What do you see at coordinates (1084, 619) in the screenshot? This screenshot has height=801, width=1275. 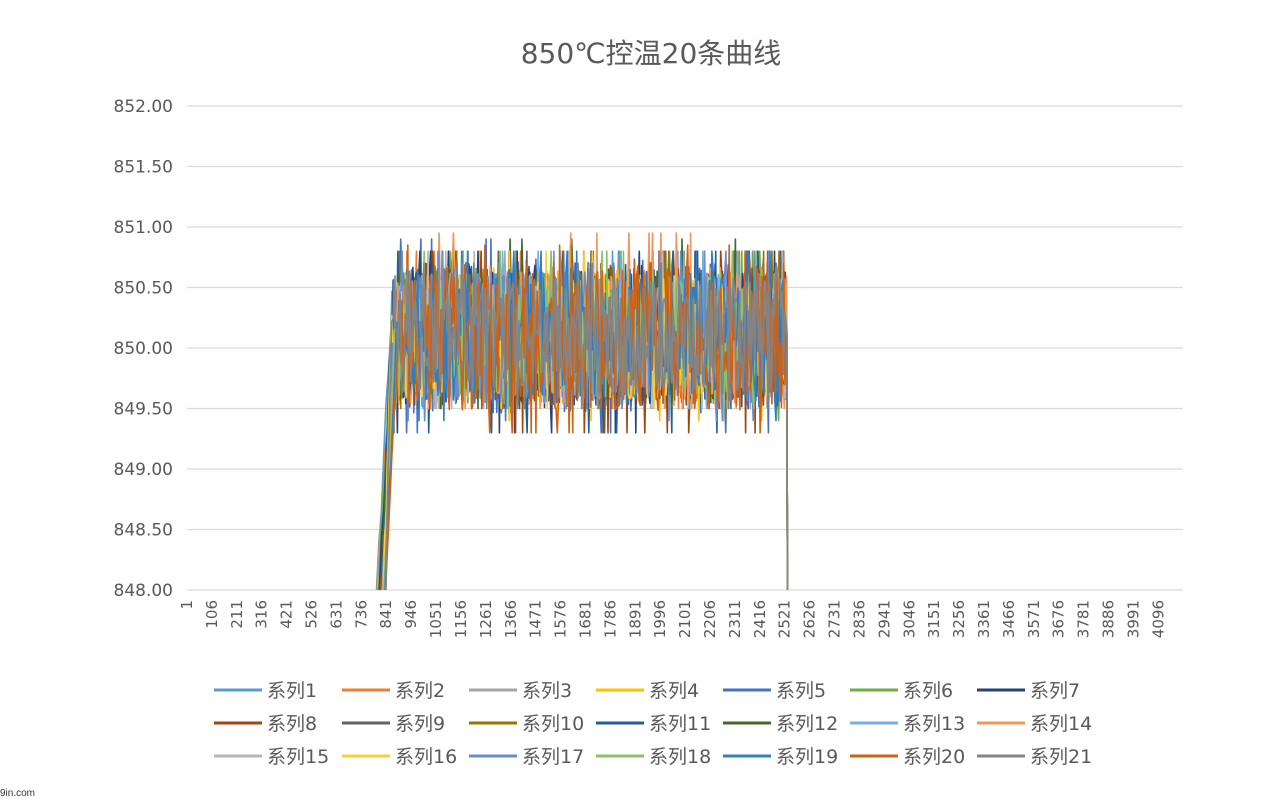 I see `x-tick-label: 3781` at bounding box center [1084, 619].